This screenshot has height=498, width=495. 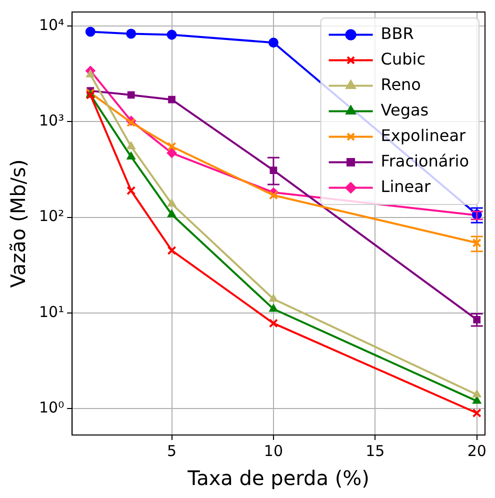 I want to click on y-axis-title: Vazão (Mb/s), so click(x=18, y=223).